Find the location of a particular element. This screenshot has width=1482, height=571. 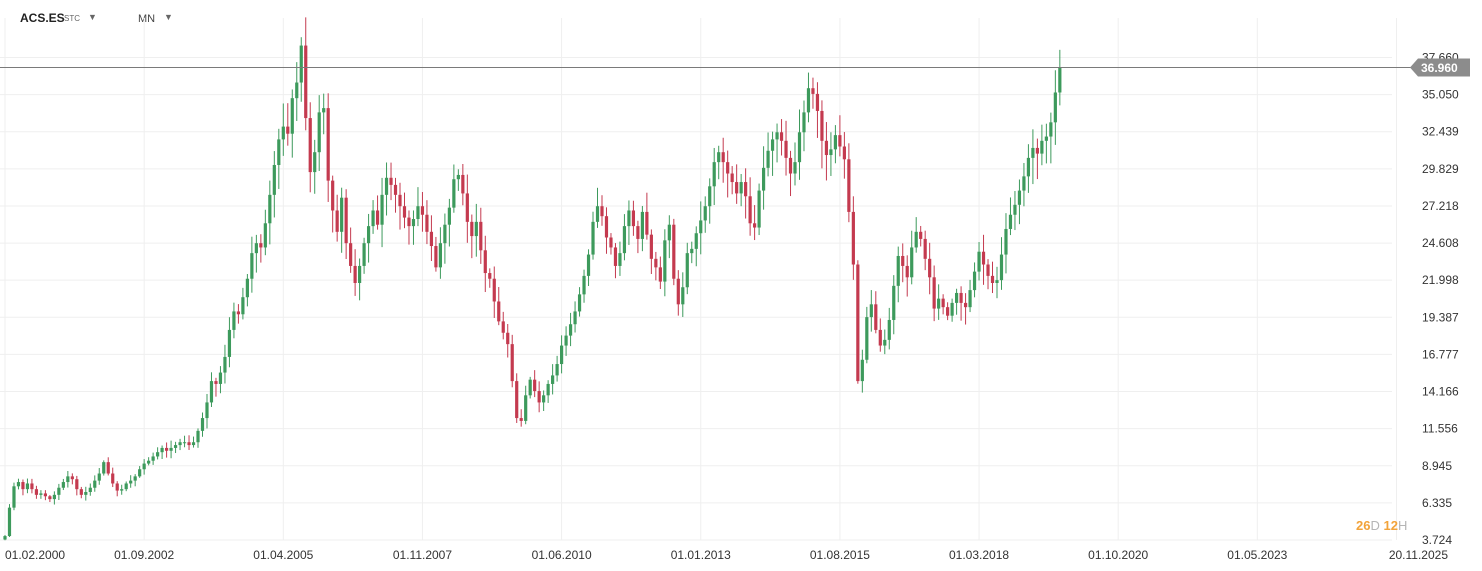

countdown-days-unit: D is located at coordinates (1375, 525).